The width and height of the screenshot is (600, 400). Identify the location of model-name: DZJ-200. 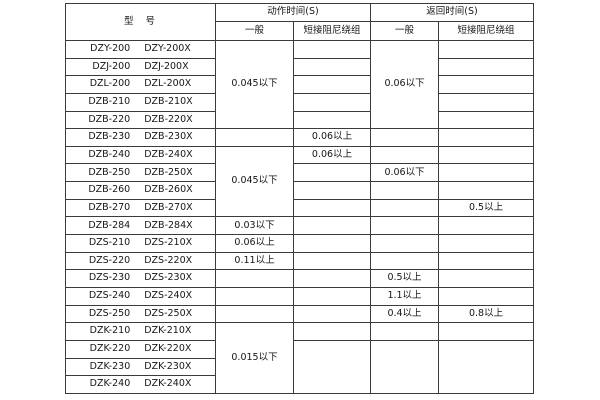
(111, 66).